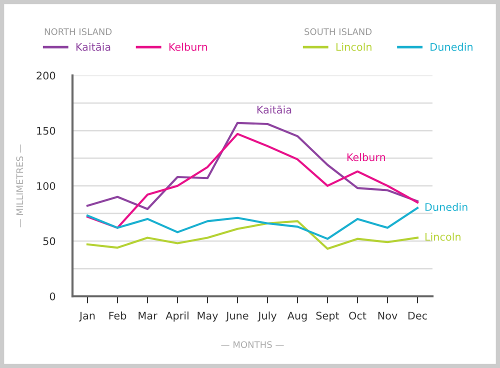 This screenshot has width=500, height=368. I want to click on x-axis-title: — MONTHS —, so click(252, 344).